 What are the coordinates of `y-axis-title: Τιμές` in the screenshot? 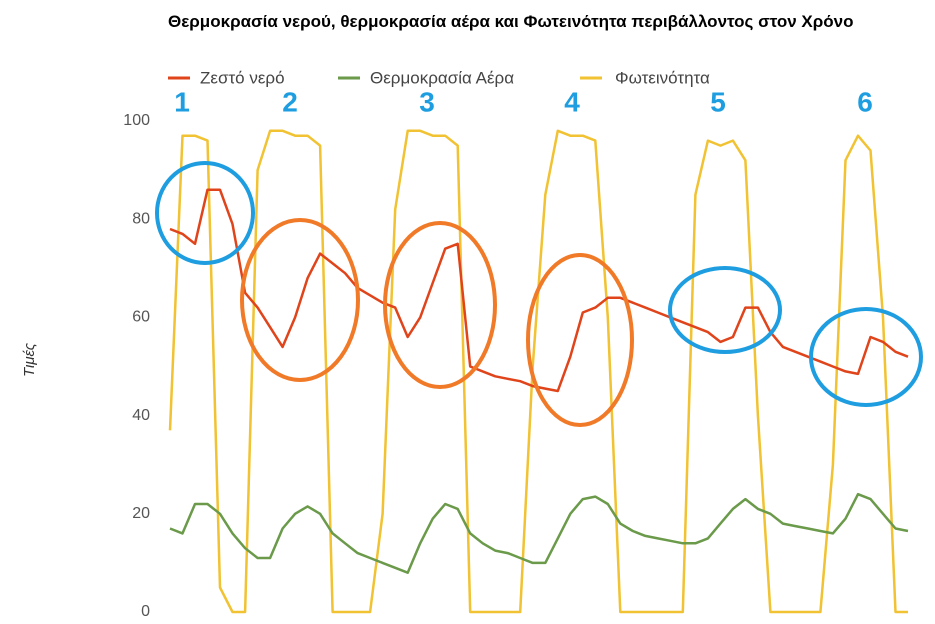 It's located at (29, 359).